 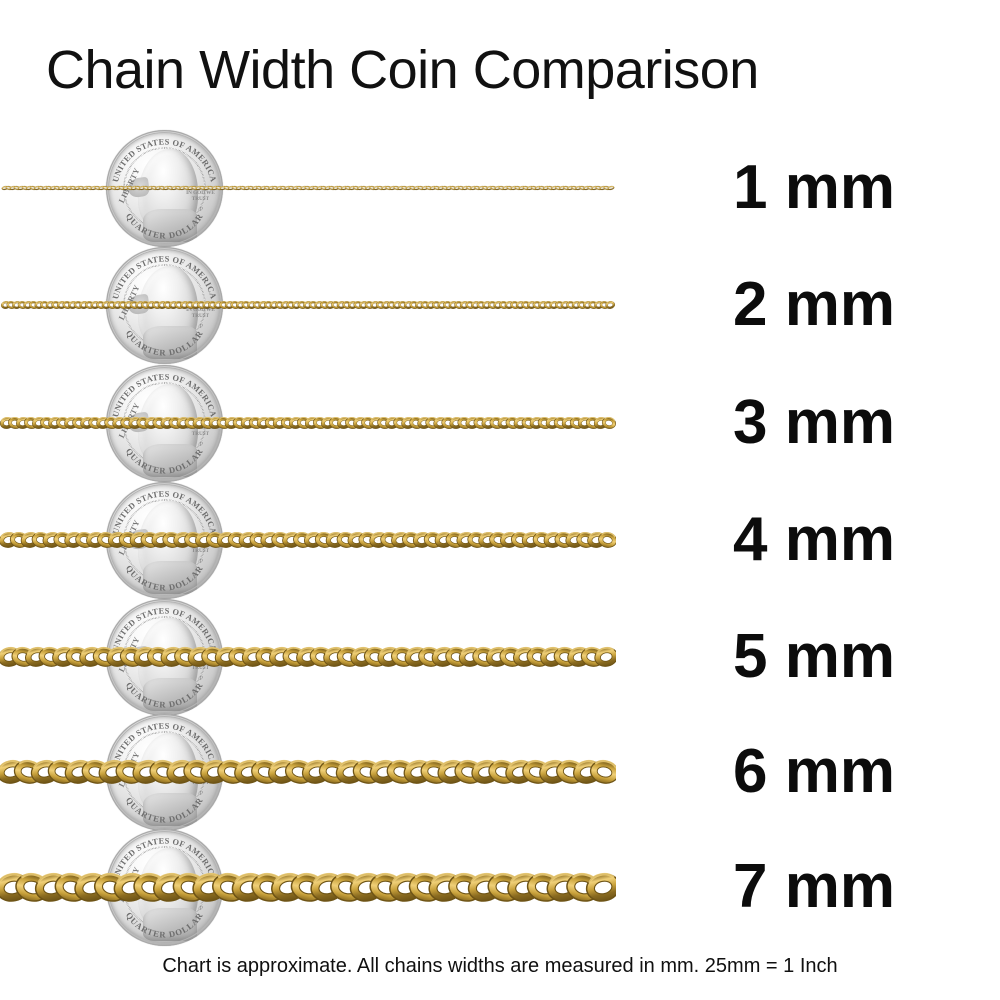 I want to click on coin-legend-motto: IN GOD WE TRUST, so click(x=200, y=780).